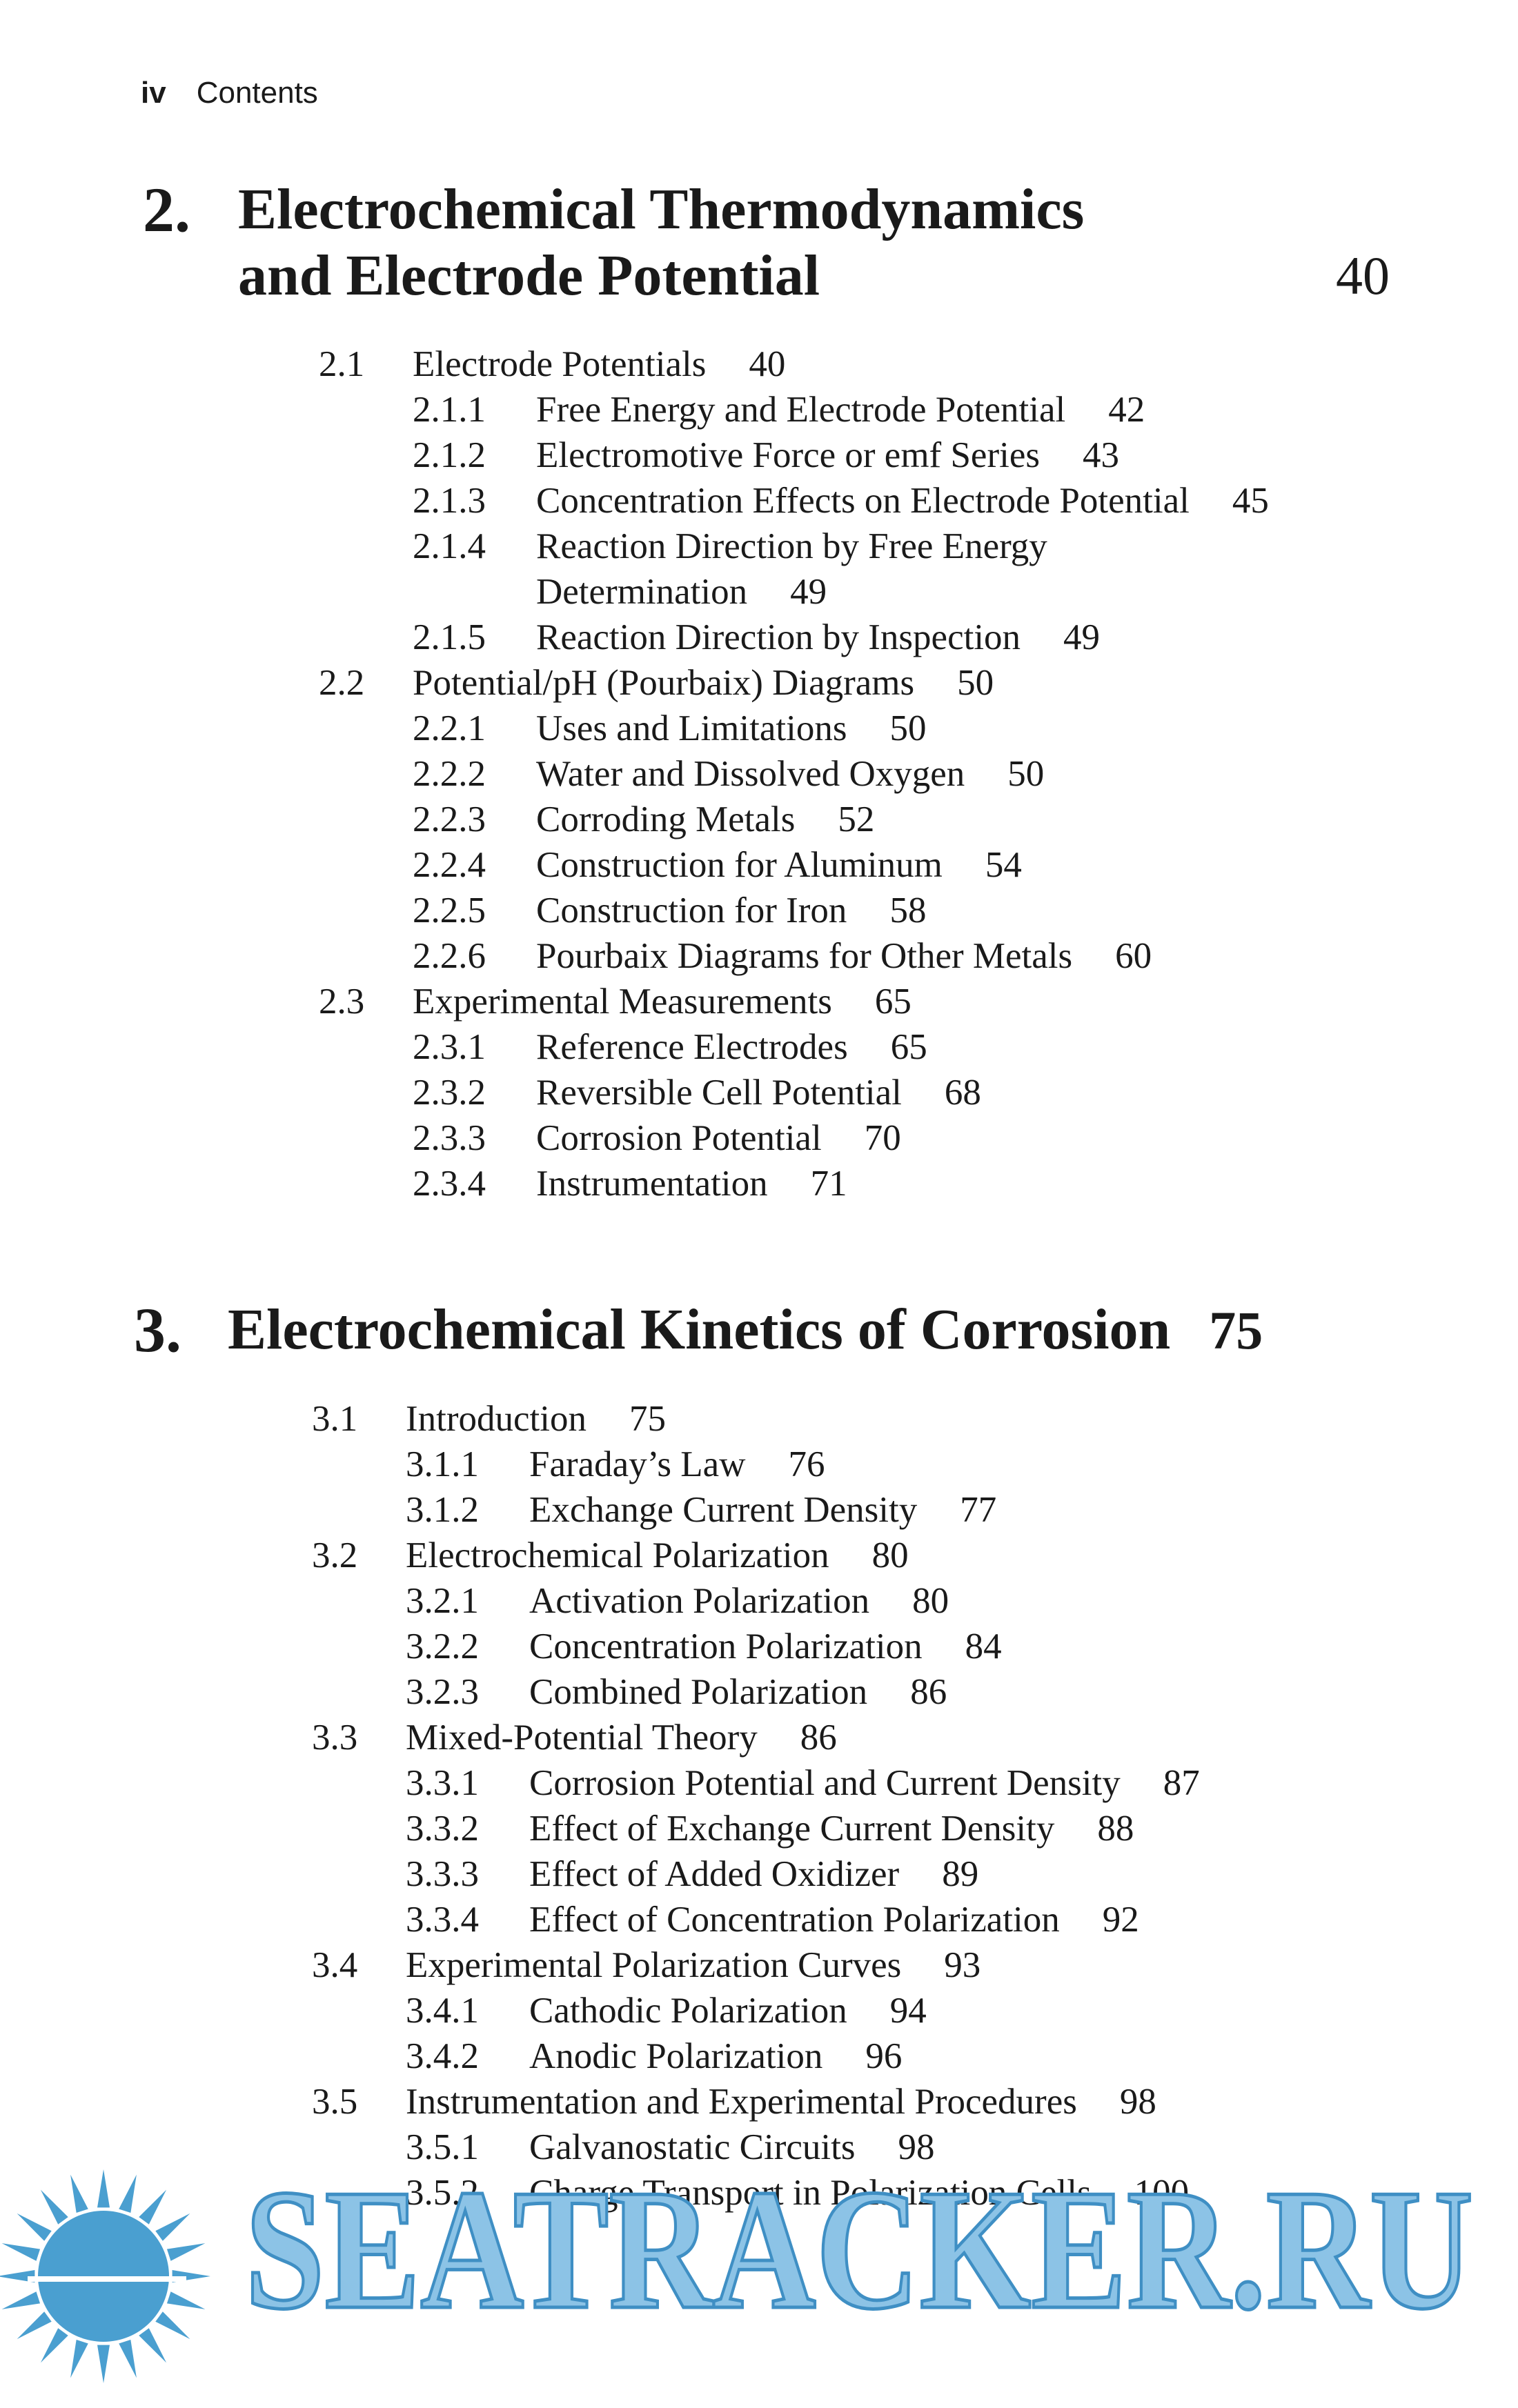 The image size is (1518, 2408). I want to click on title-text: Corrosion Potential and Current Density, so click(825, 1783).